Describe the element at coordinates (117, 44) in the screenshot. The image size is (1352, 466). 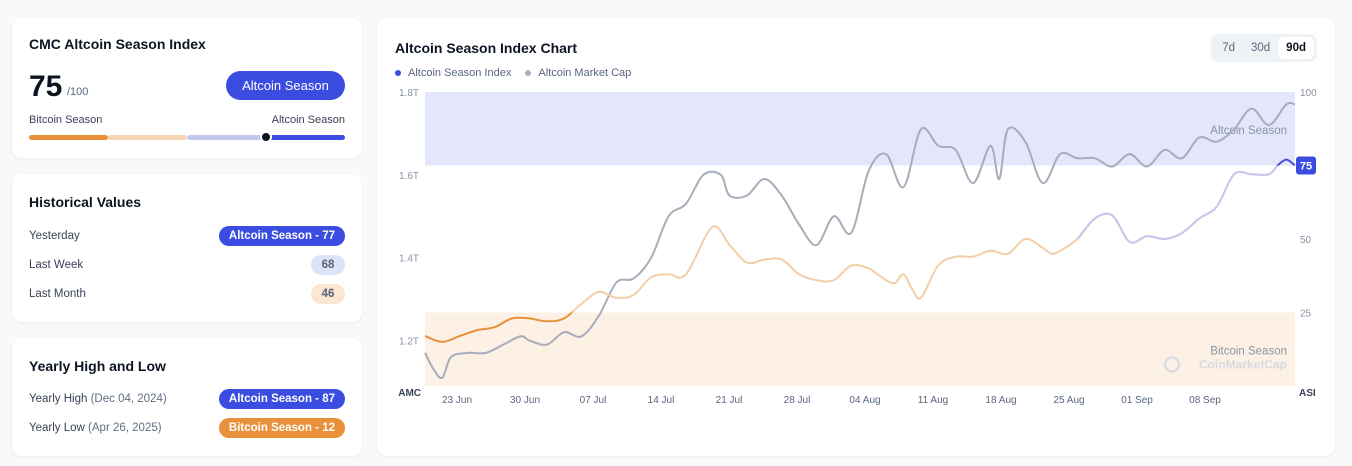
I see `index-card-title: CMC Altcoin Season Index` at that location.